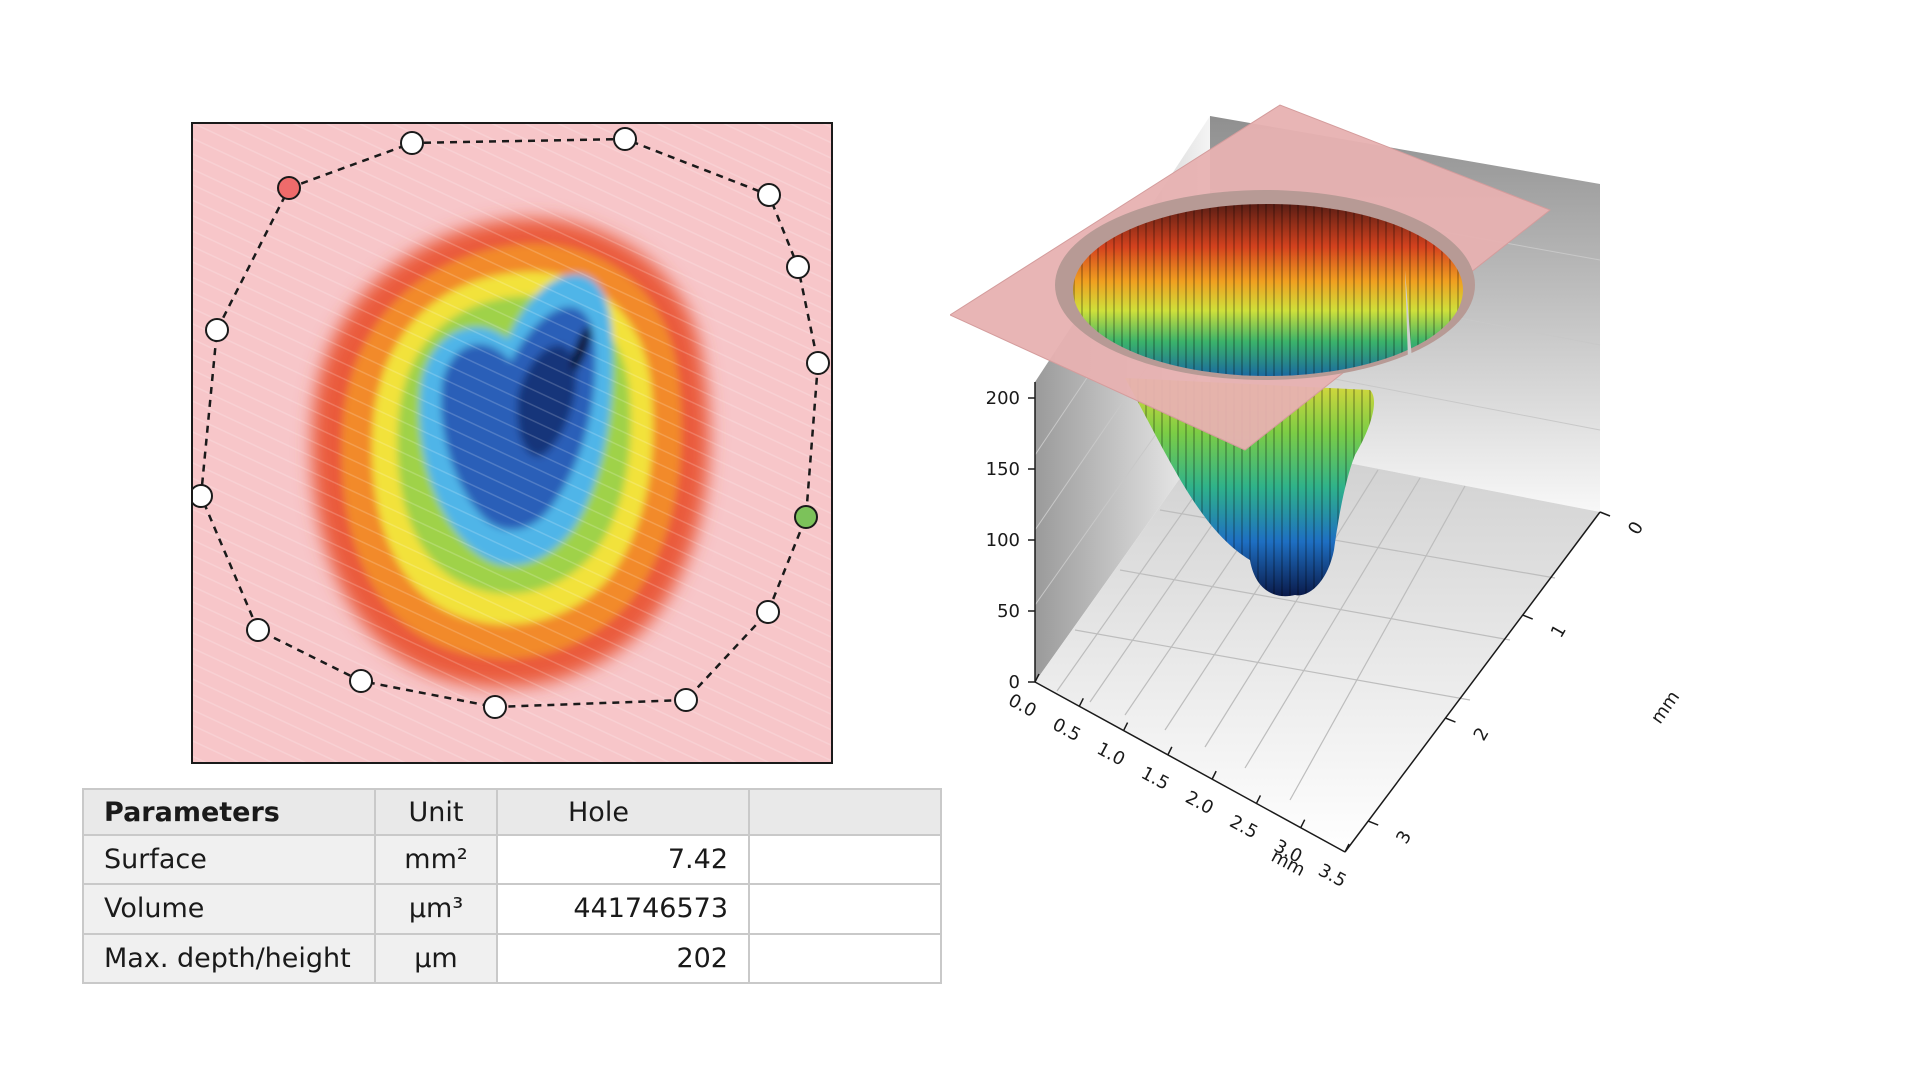  I want to click on y-axis, so click(1472, 682).